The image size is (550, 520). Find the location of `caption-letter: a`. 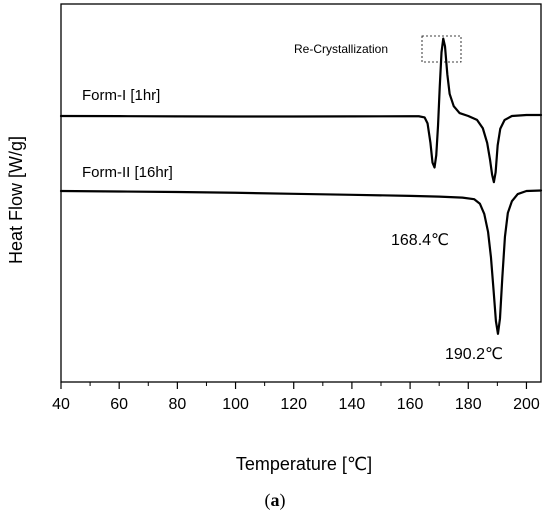

caption-letter: a is located at coordinates (275, 500).